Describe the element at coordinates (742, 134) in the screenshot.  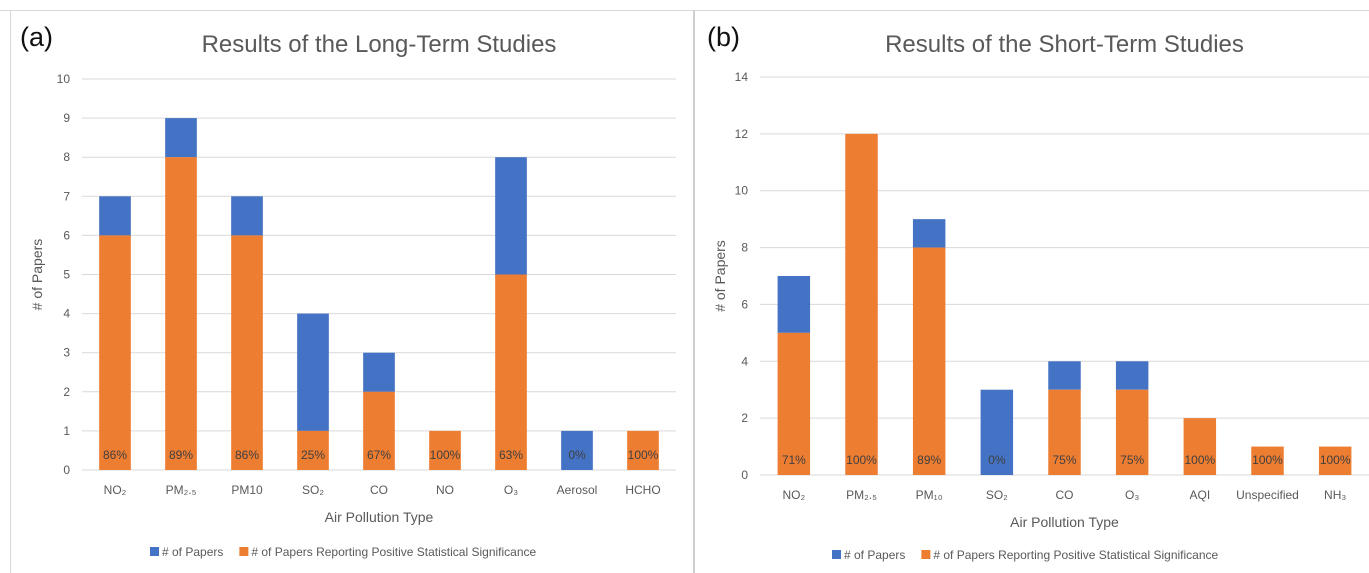
I see `y-tick-label: 12` at that location.